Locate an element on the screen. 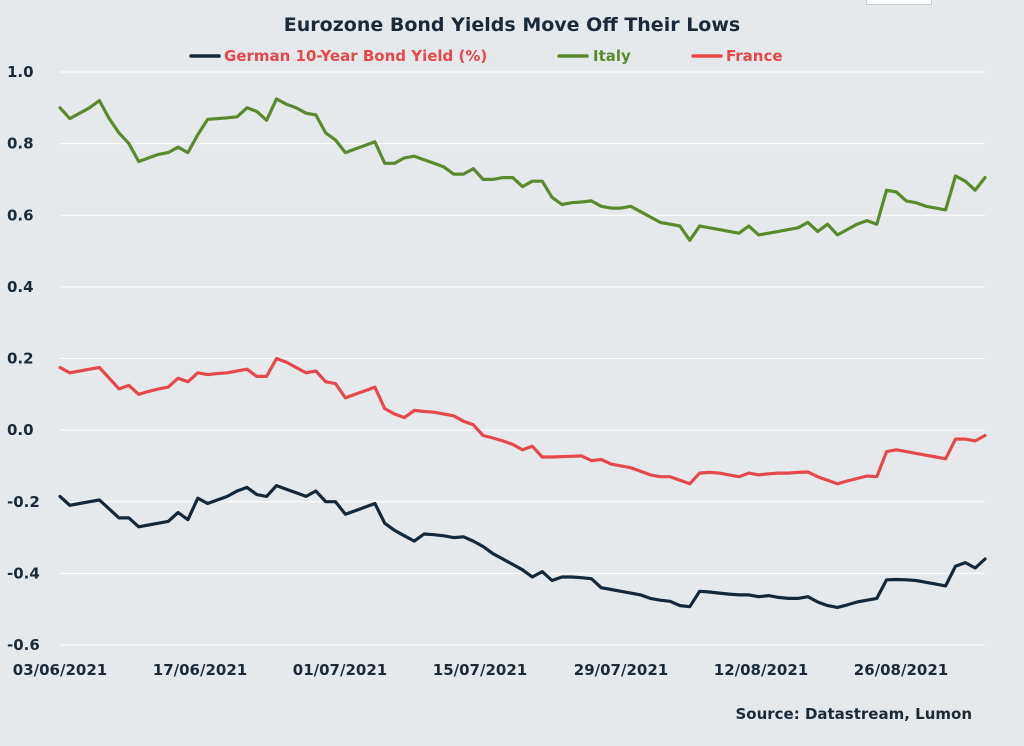  x-tick-label: 17/06/2021 is located at coordinates (200, 670).